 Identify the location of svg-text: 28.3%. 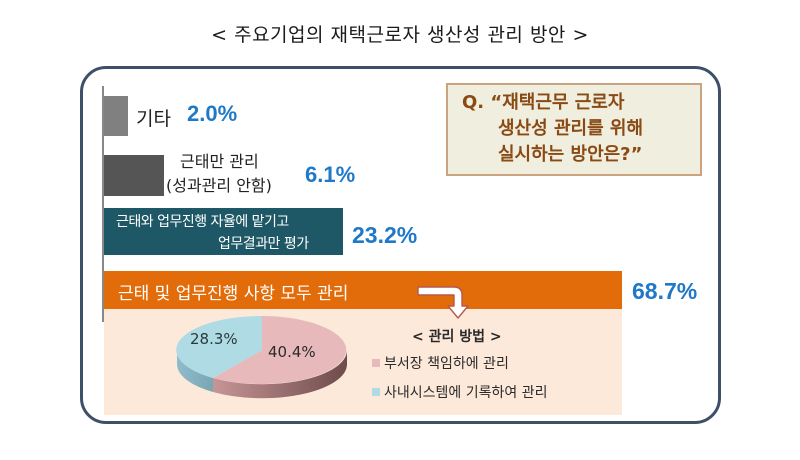
(214, 339).